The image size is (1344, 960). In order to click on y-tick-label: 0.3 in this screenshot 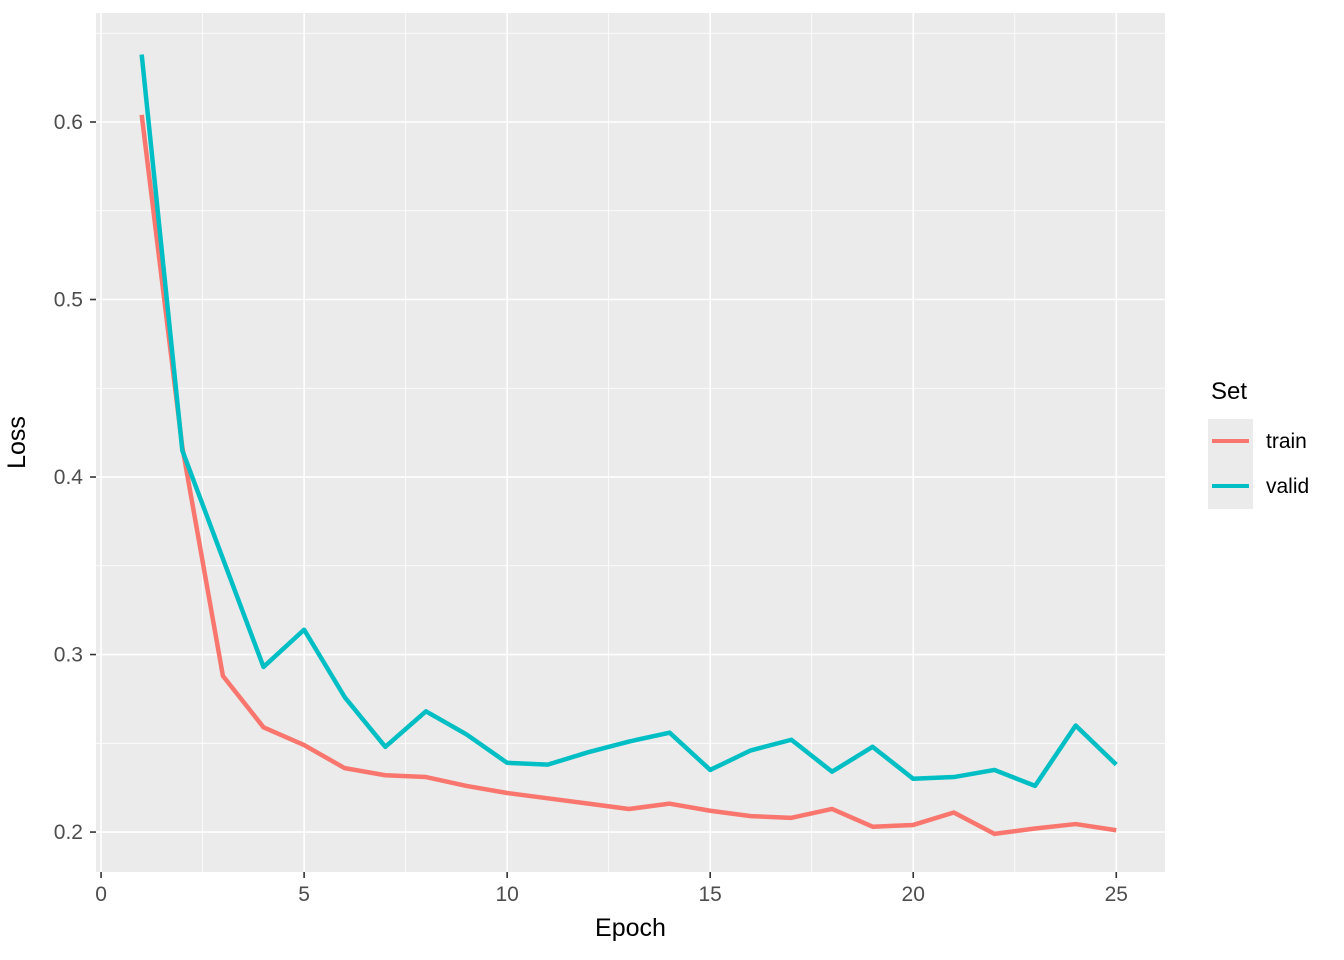, I will do `click(68, 655)`.